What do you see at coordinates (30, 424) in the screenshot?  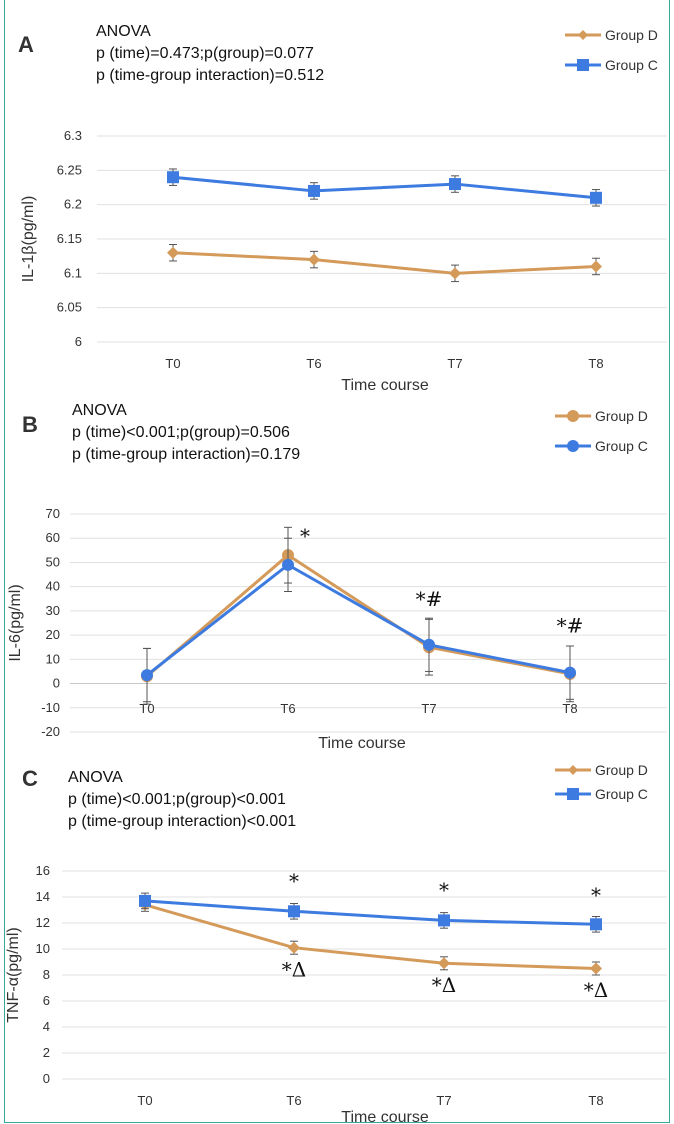 I see `panel-letter-B: B` at bounding box center [30, 424].